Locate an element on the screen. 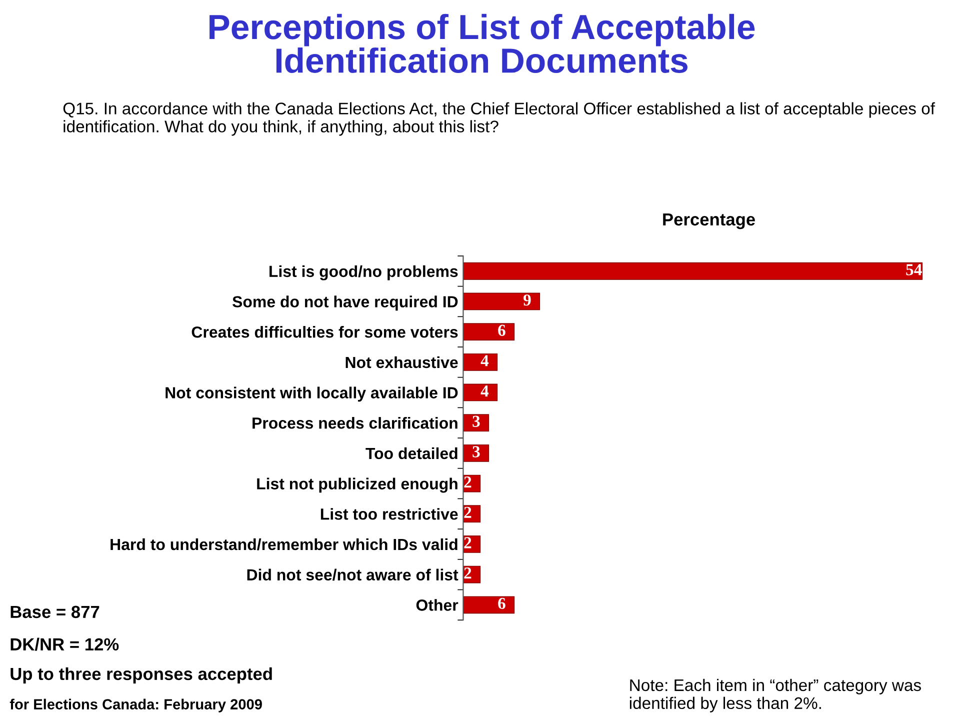  data-label: 9 is located at coordinates (527, 300).